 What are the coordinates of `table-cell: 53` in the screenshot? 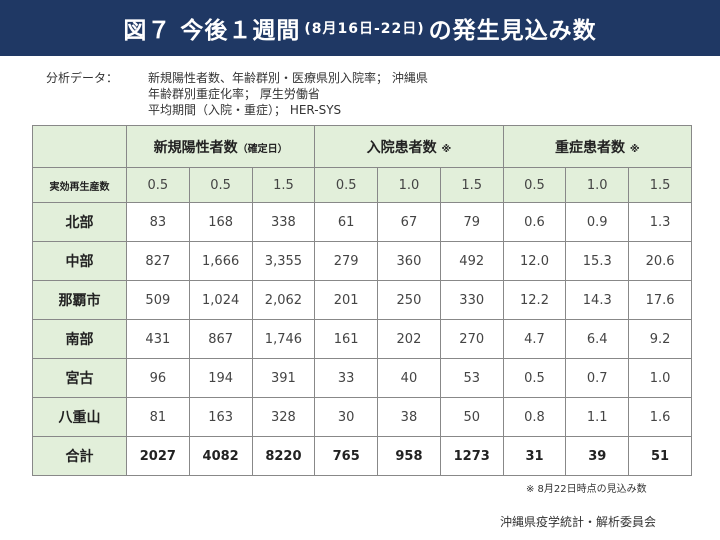 It's located at (471, 378).